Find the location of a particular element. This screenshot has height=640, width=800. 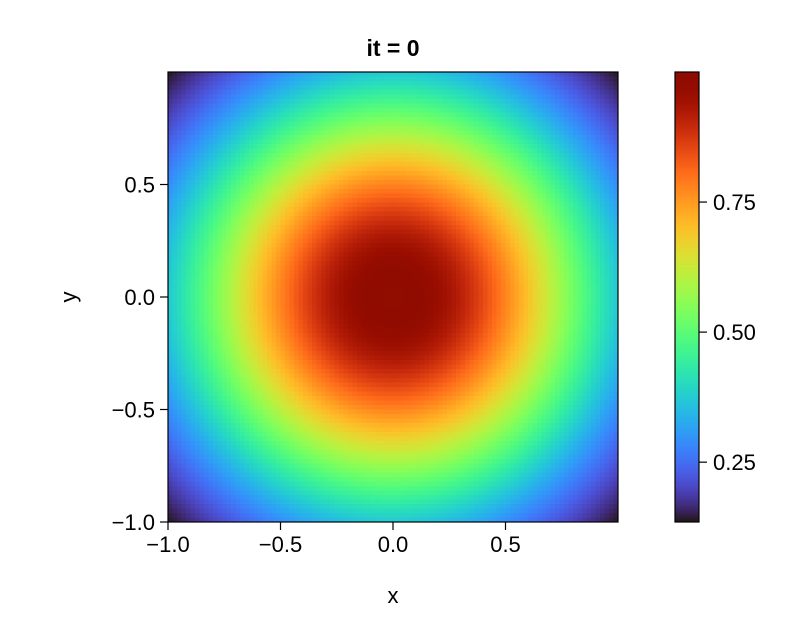

x-axis-label: x is located at coordinates (393, 595).